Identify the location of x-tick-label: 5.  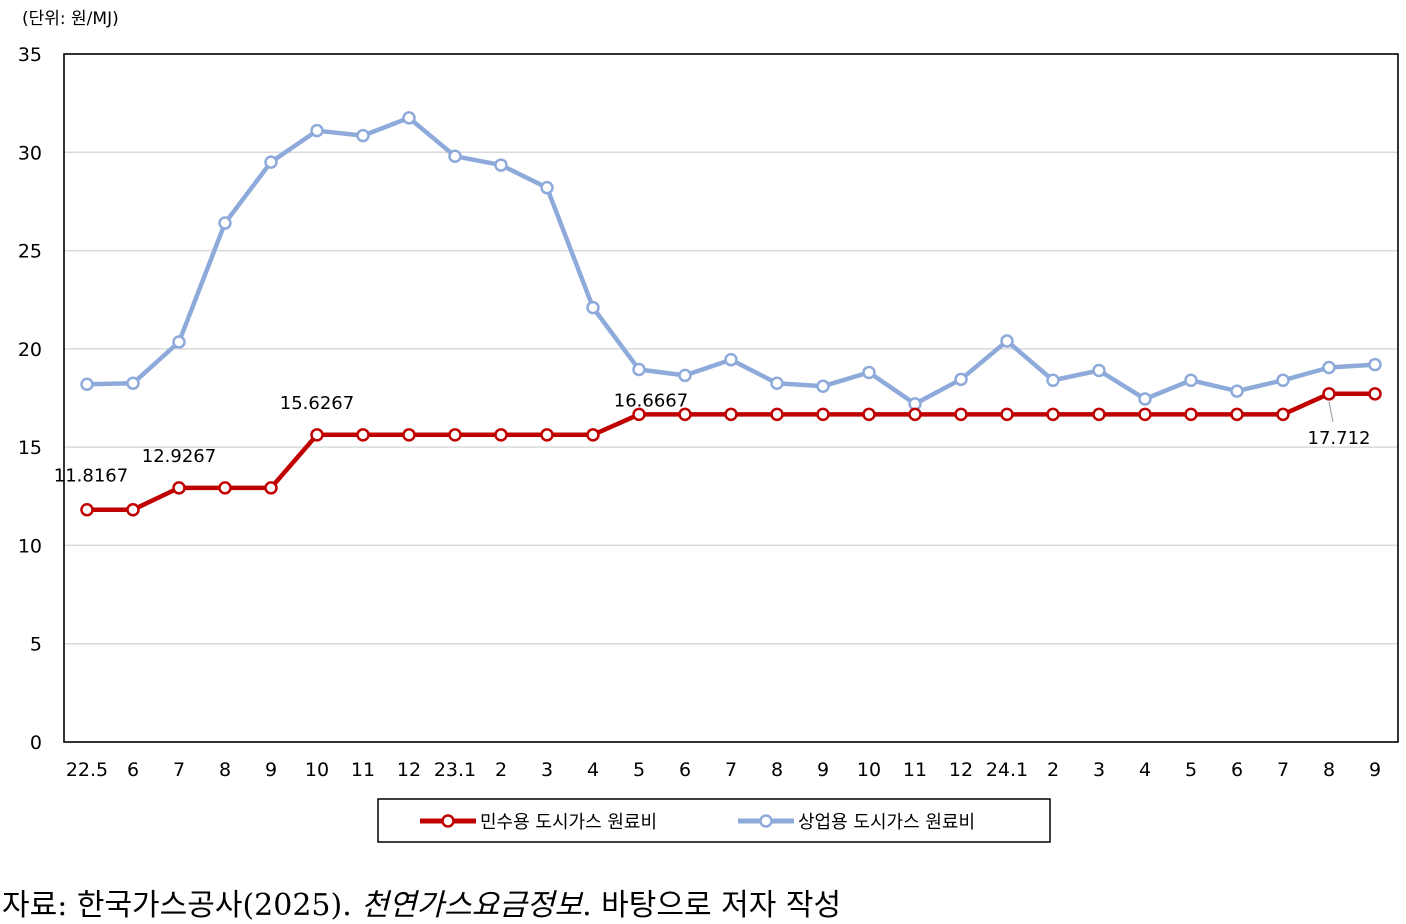
(639, 770).